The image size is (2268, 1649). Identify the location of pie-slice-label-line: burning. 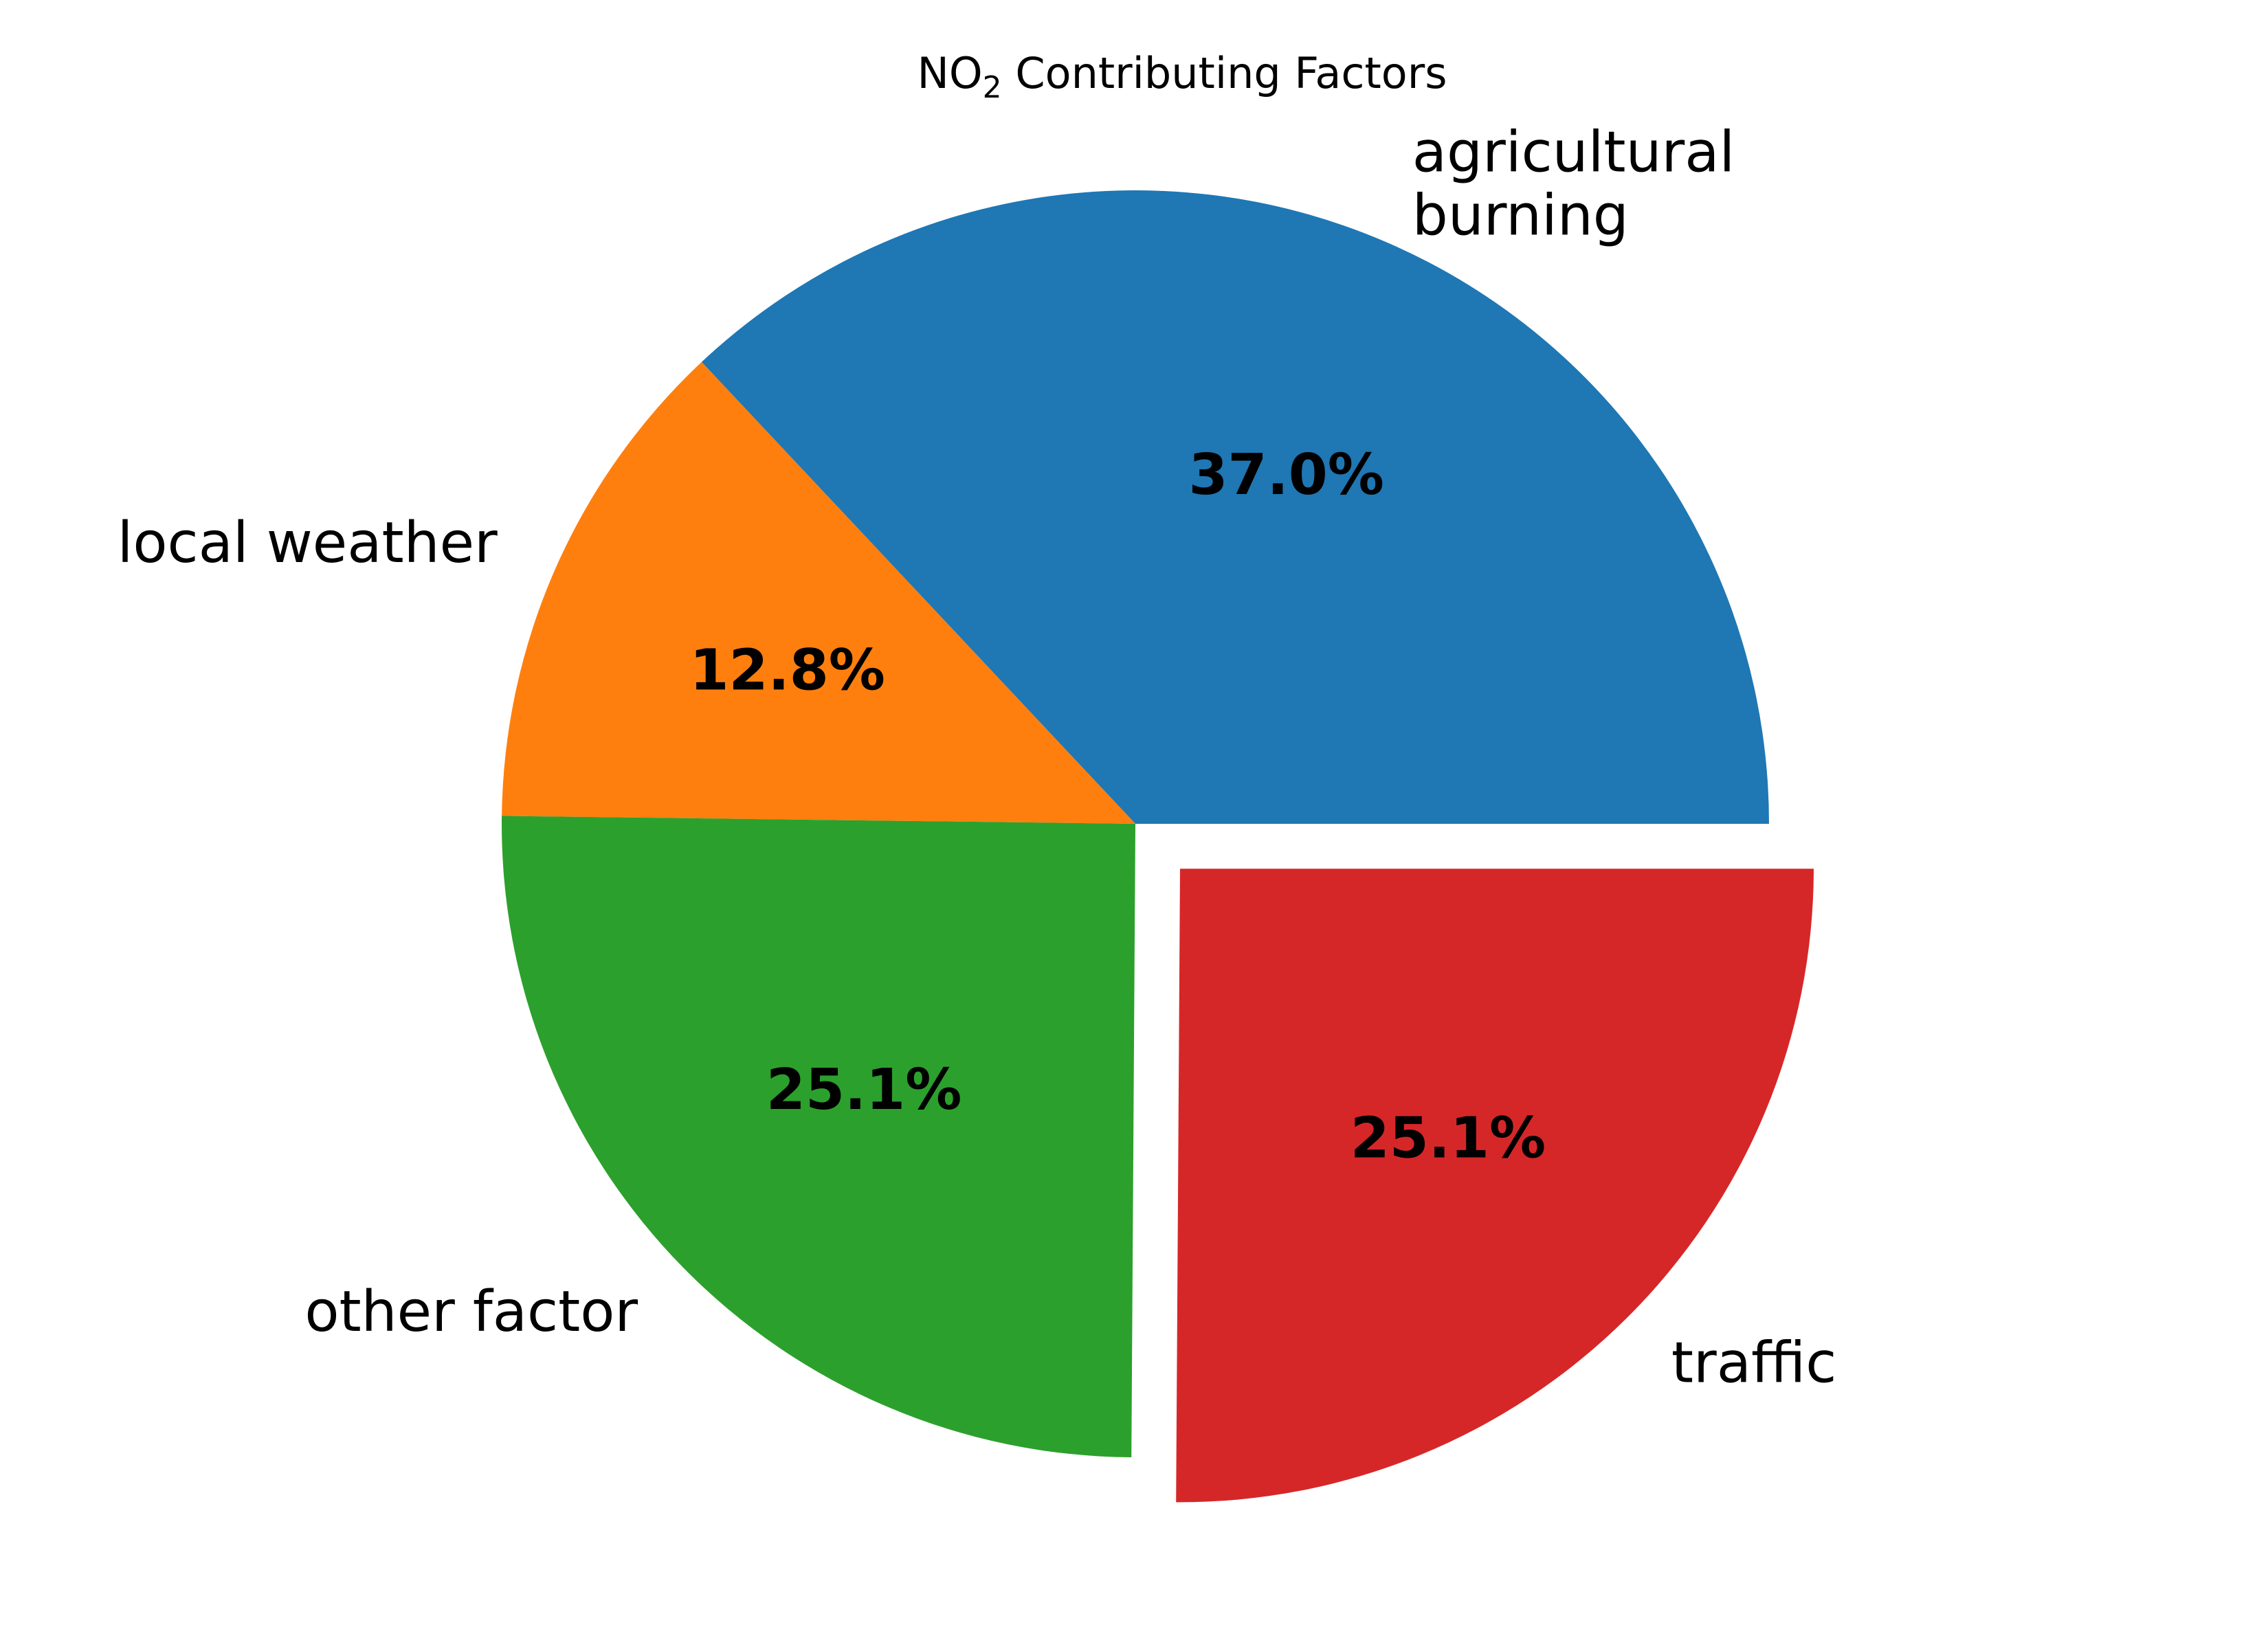
(1520, 216).